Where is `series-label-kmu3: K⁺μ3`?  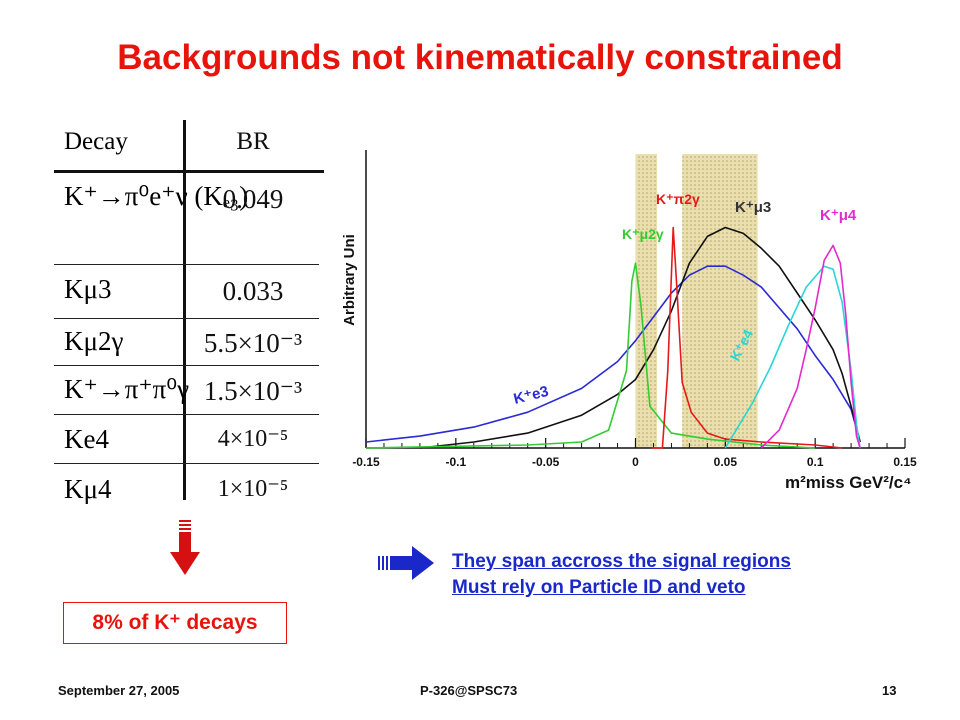
series-label-kmu3: K⁺μ3 is located at coordinates (753, 207).